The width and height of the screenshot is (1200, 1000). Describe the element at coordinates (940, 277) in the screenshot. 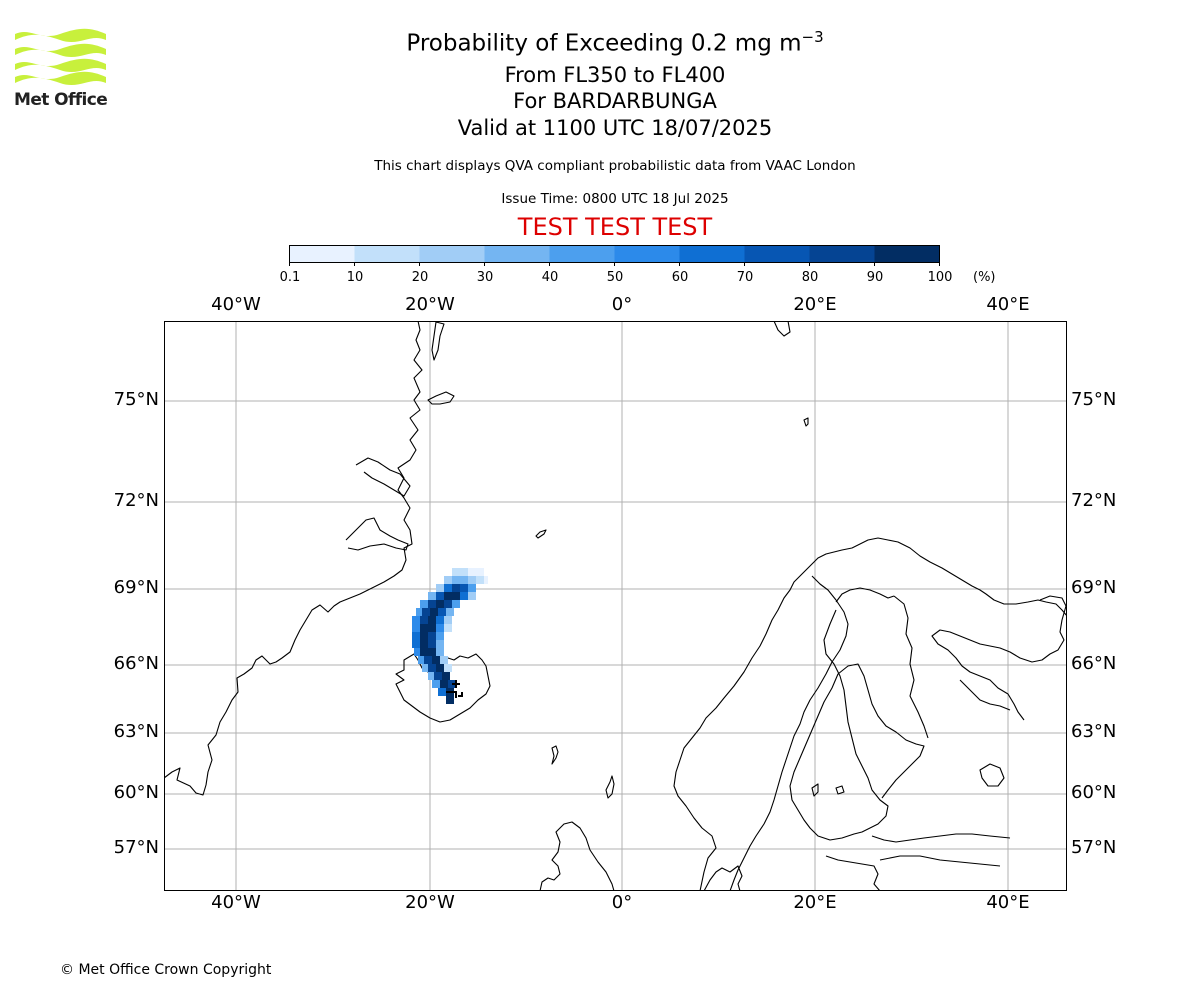

I see `colorbar-tick-label: 100` at that location.